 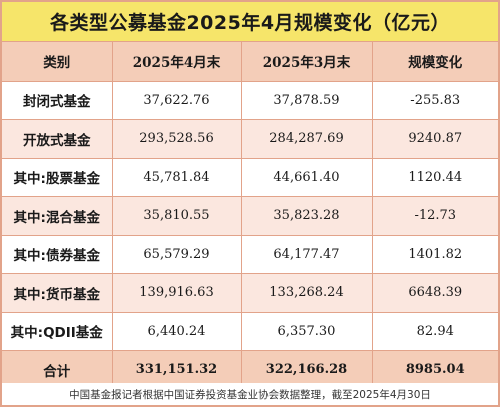 What do you see at coordinates (435, 177) in the screenshot?
I see `row-change-value: 1120.44` at bounding box center [435, 177].